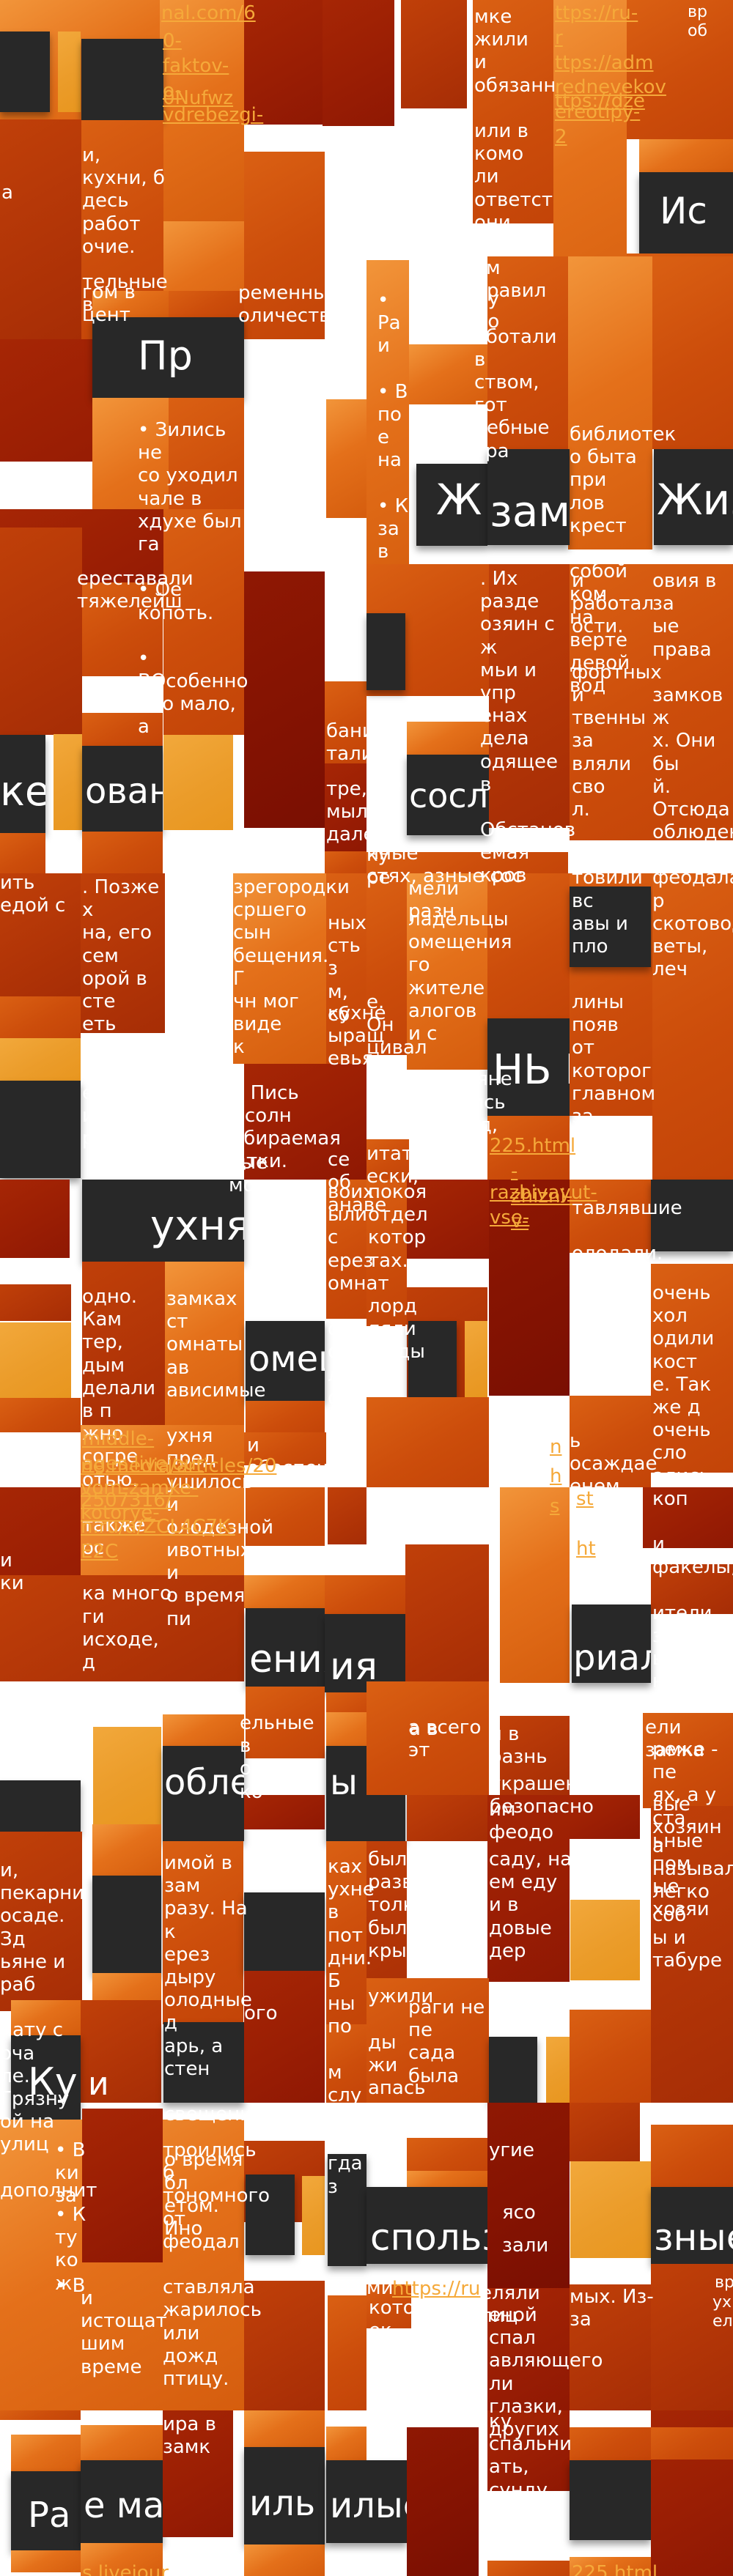 This screenshot has width=733, height=2576. I want to click on slide-hyperlink-fragment: ttps://dze, so click(600, 101).